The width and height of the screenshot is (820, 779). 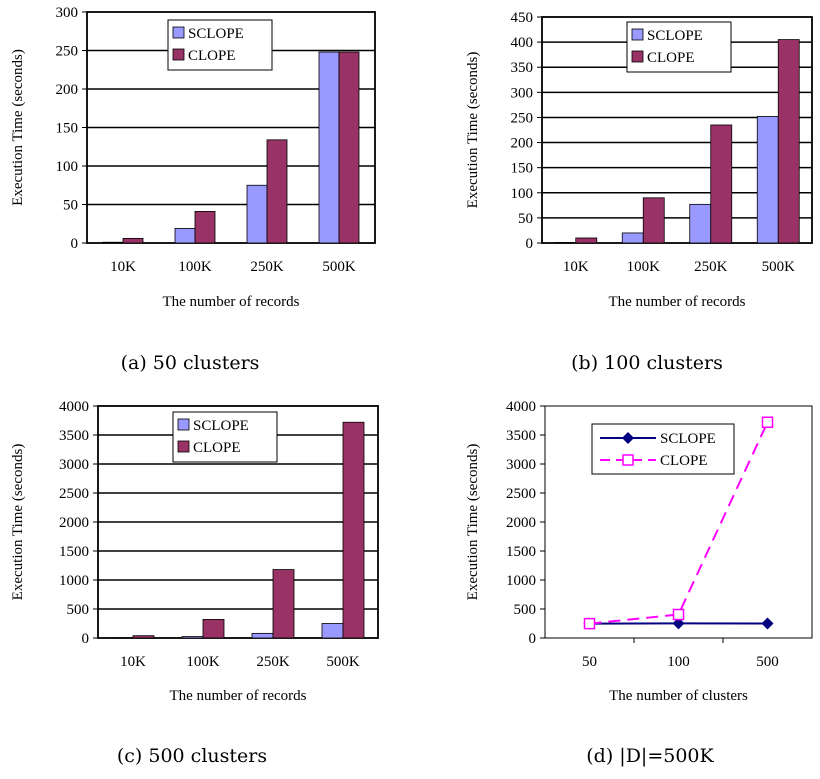 I want to click on y-tick-label: 2000, so click(x=521, y=523).